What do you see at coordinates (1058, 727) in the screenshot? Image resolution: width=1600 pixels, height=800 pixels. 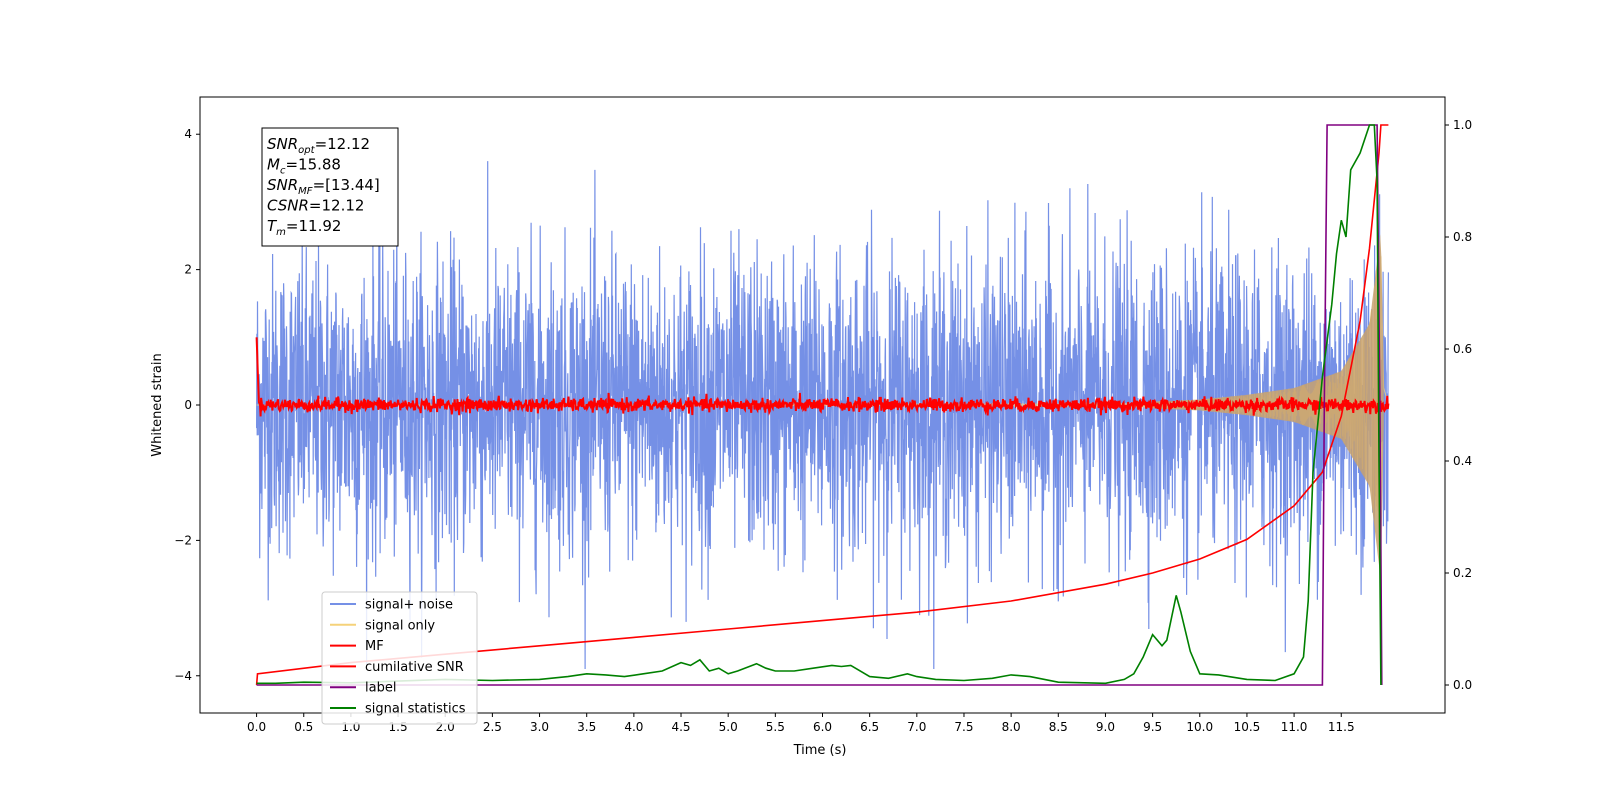 I see `x-tick-label: 8.5` at bounding box center [1058, 727].